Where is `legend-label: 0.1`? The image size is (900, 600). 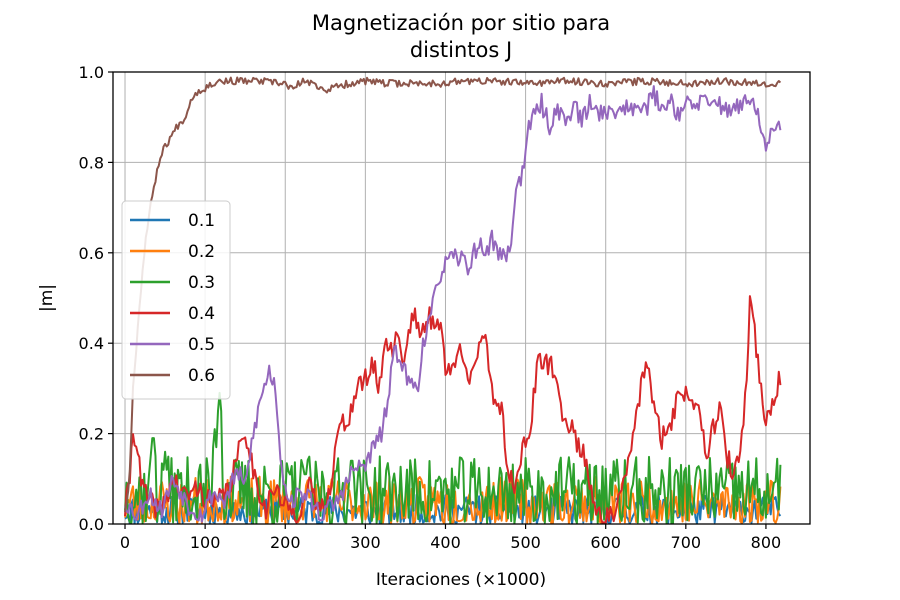
legend-label: 0.1 is located at coordinates (201, 221).